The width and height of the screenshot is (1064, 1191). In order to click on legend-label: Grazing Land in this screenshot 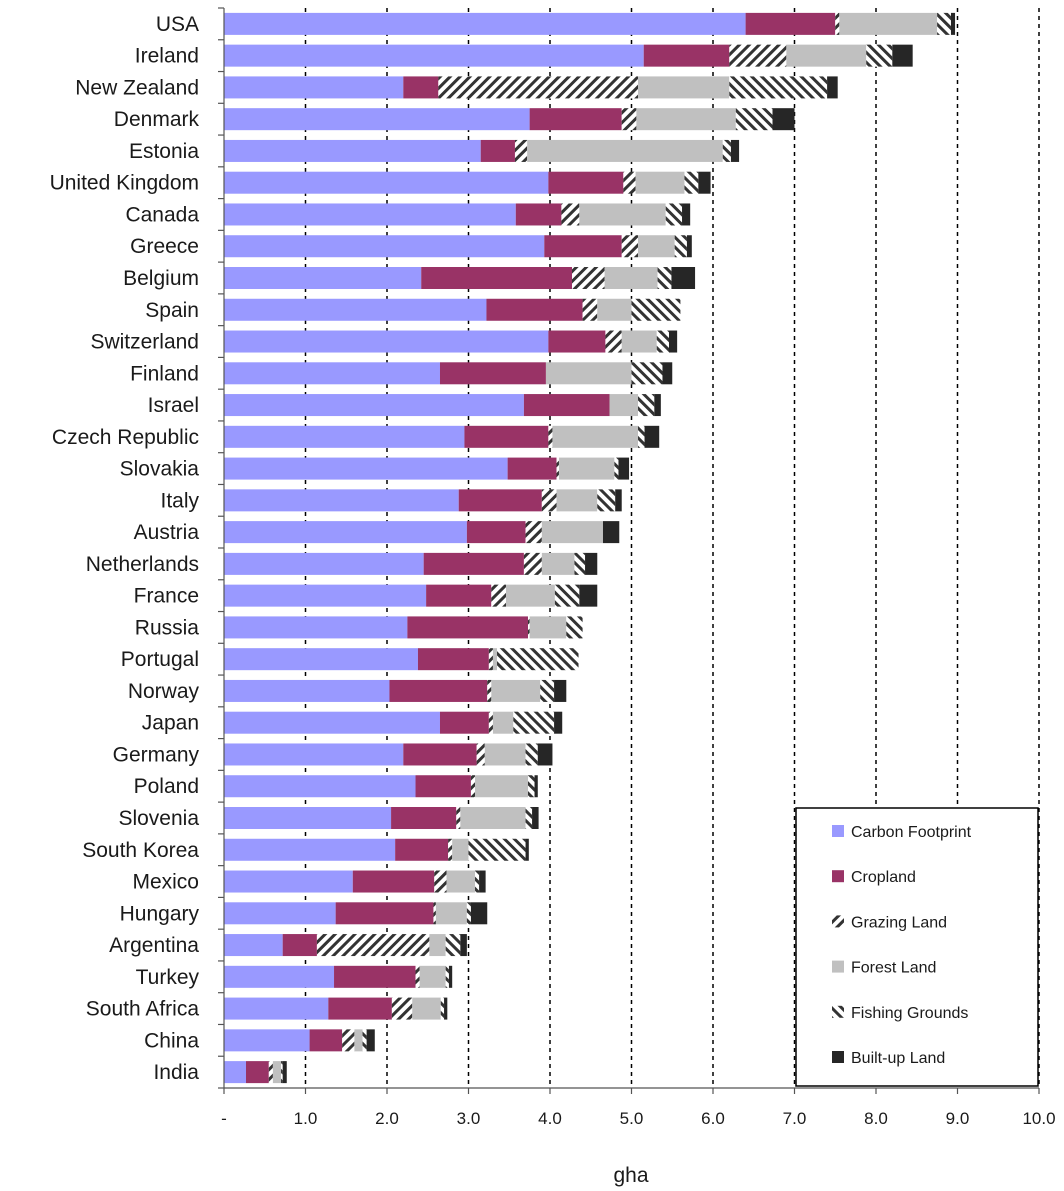, I will do `click(899, 922)`.